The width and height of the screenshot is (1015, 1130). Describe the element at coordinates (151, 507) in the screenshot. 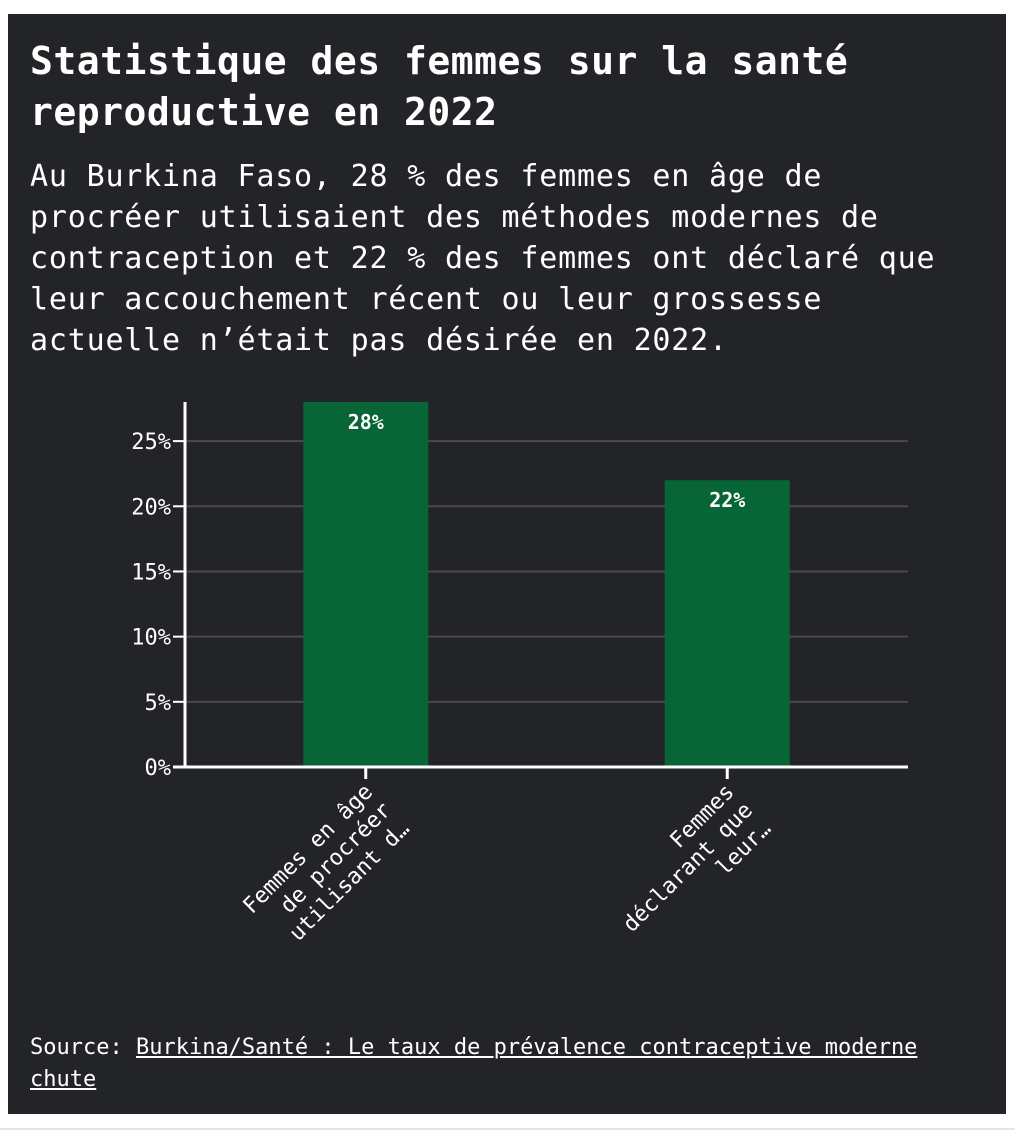

I see `y-tick-label: 20%` at that location.